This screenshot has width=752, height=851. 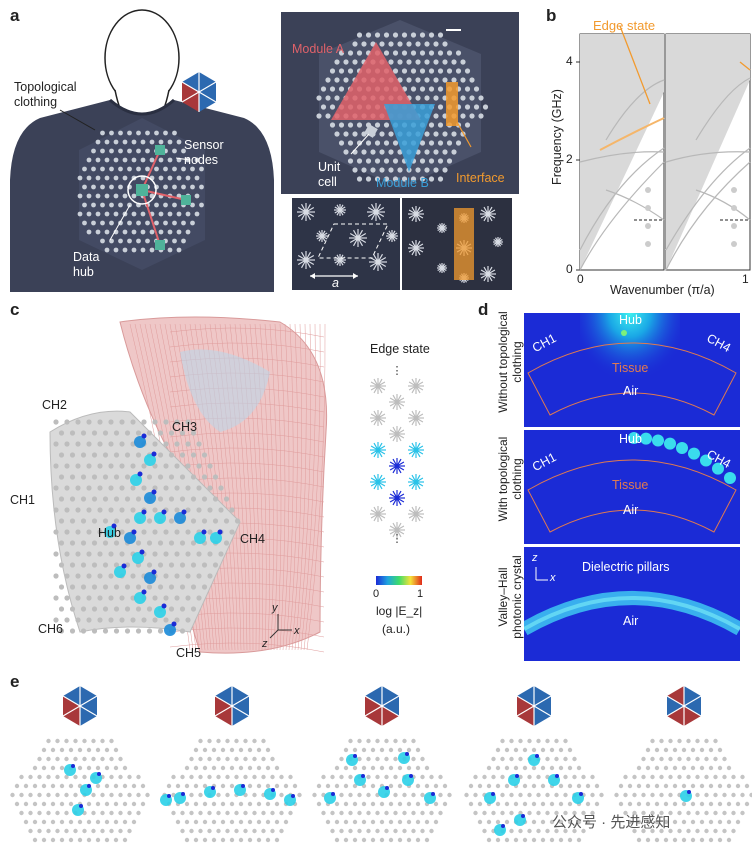 I want to click on colorbar-label: log |E_z|, so click(x=399, y=611).